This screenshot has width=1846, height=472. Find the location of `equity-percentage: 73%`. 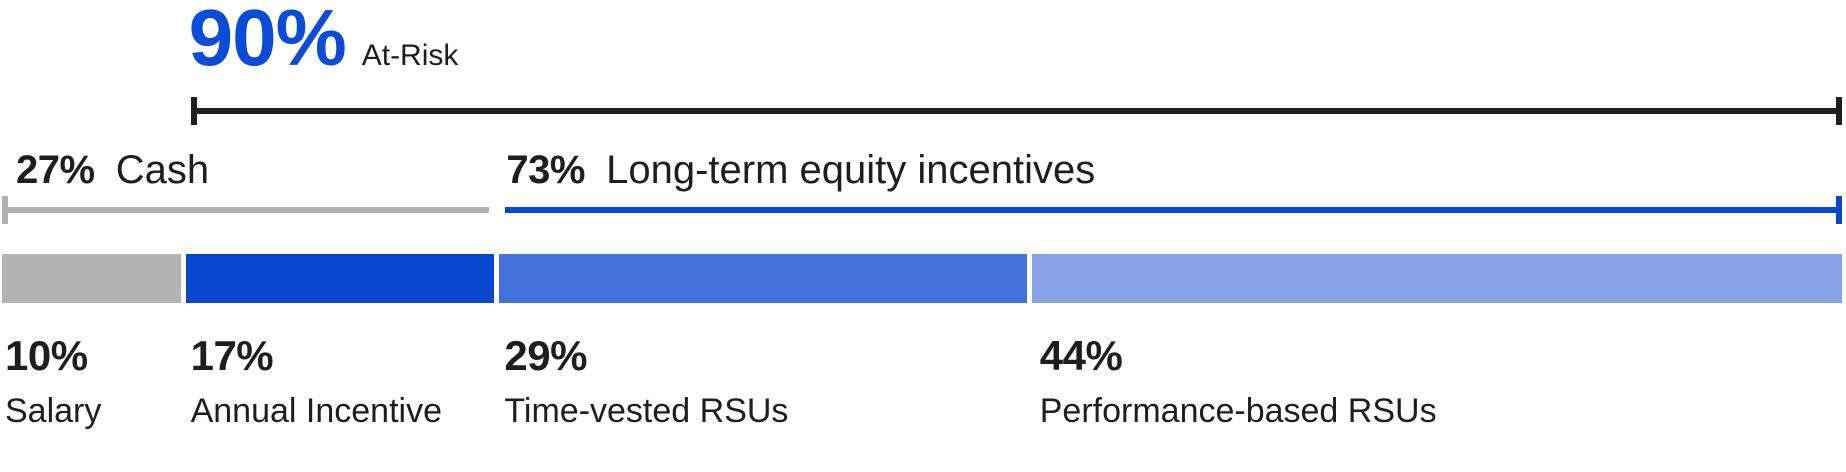

equity-percentage: 73% is located at coordinates (545, 170).